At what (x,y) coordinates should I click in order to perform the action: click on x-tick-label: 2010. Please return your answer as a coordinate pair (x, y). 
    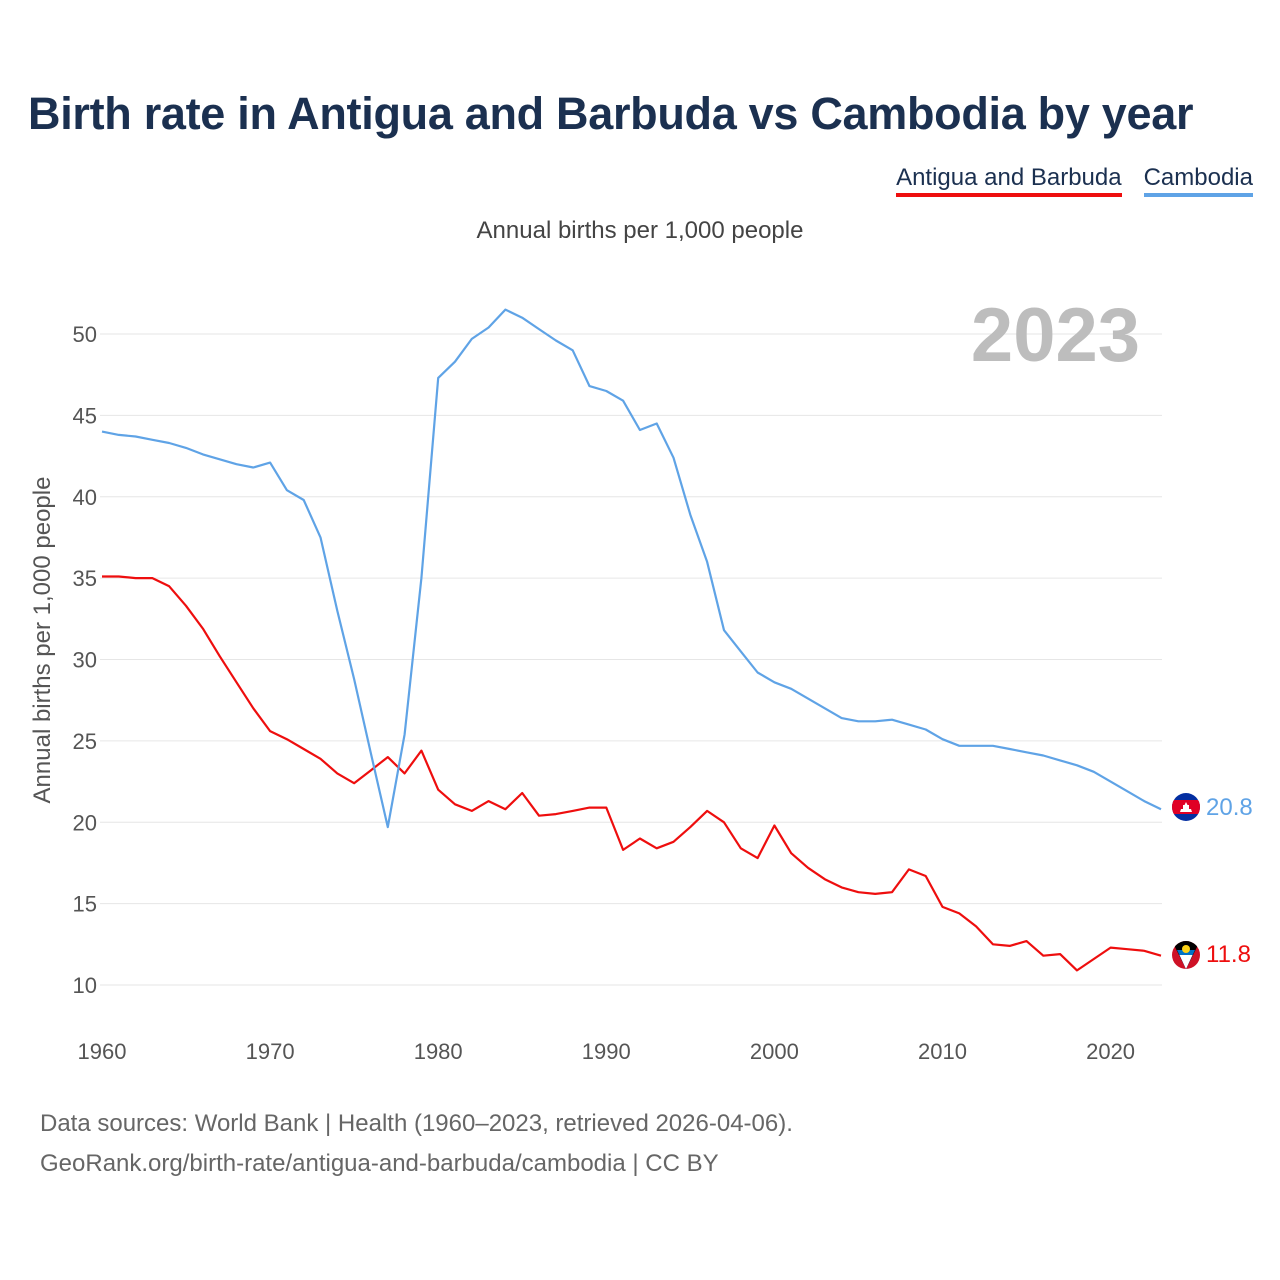
    Looking at the image, I should click on (942, 1051).